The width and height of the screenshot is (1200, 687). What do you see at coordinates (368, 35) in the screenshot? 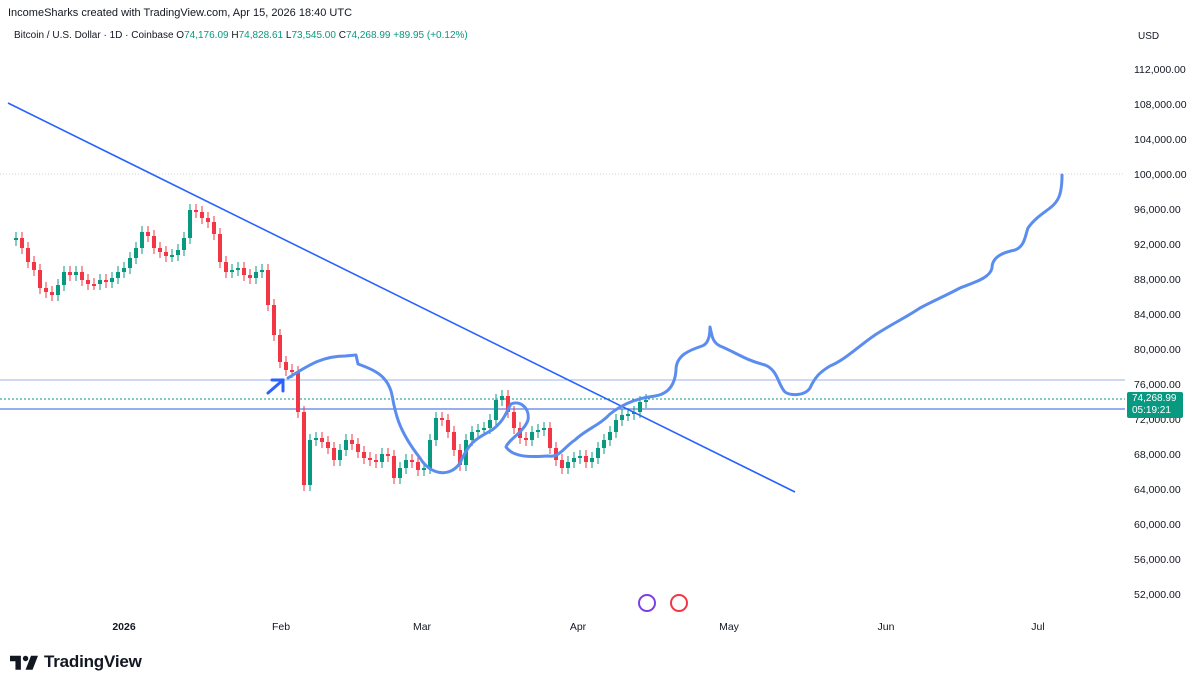
I see `close-value: 74,268.99` at bounding box center [368, 35].